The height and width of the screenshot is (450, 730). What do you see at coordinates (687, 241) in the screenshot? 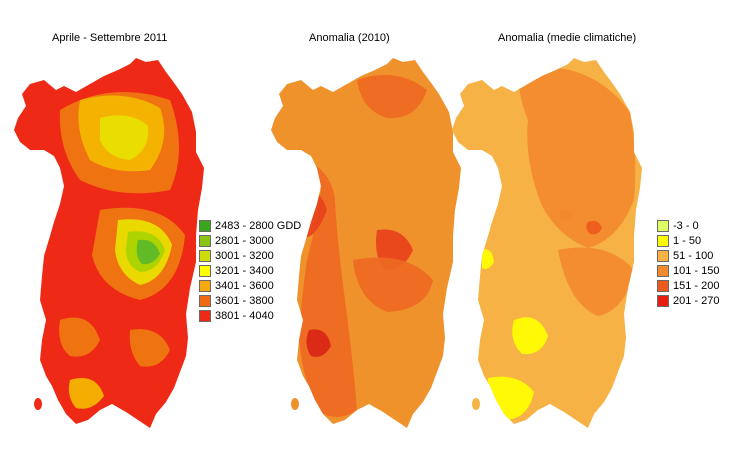
I see `legend-label: 1 - 50` at bounding box center [687, 241].